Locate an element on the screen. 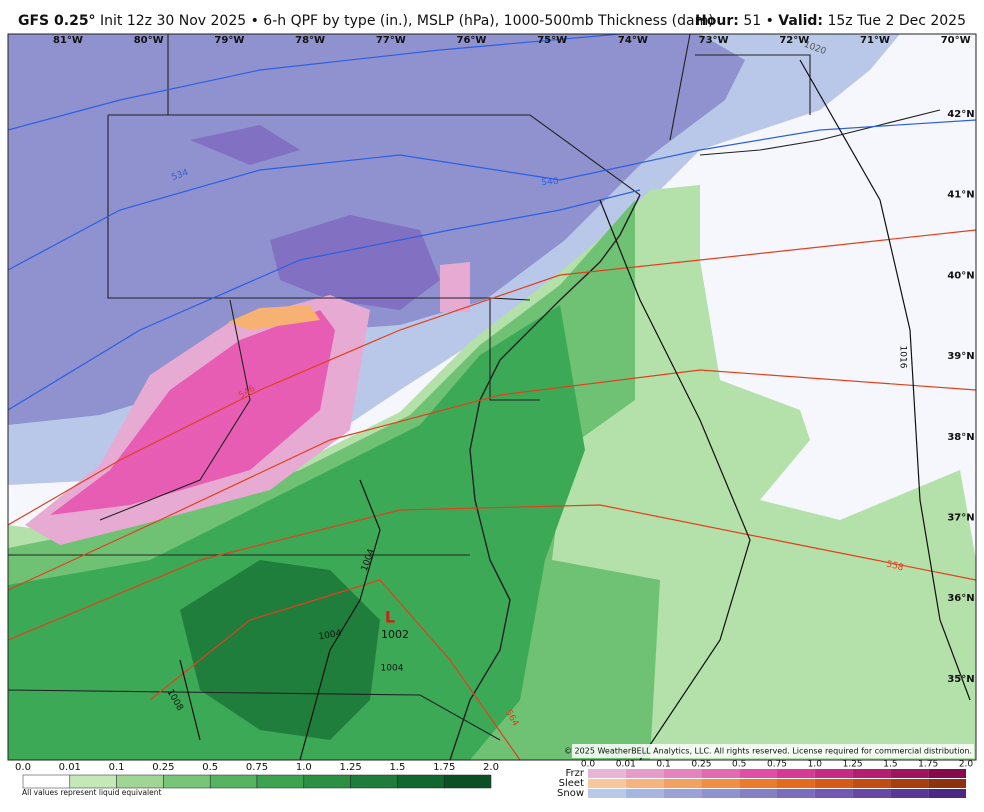  longitude-label: 73°W is located at coordinates (714, 40).